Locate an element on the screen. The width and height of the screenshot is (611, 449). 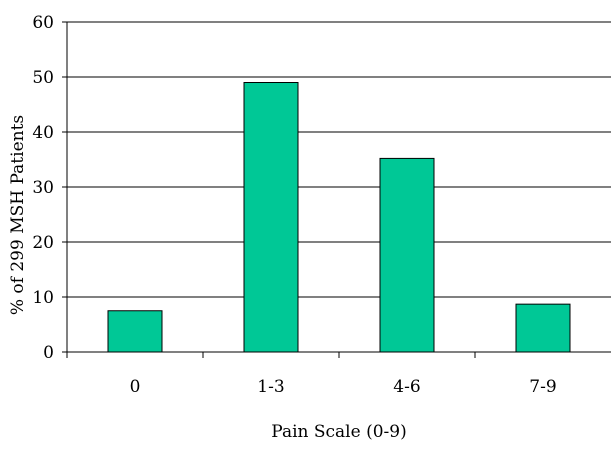
x-tick-label: 4-6 is located at coordinates (406, 387).